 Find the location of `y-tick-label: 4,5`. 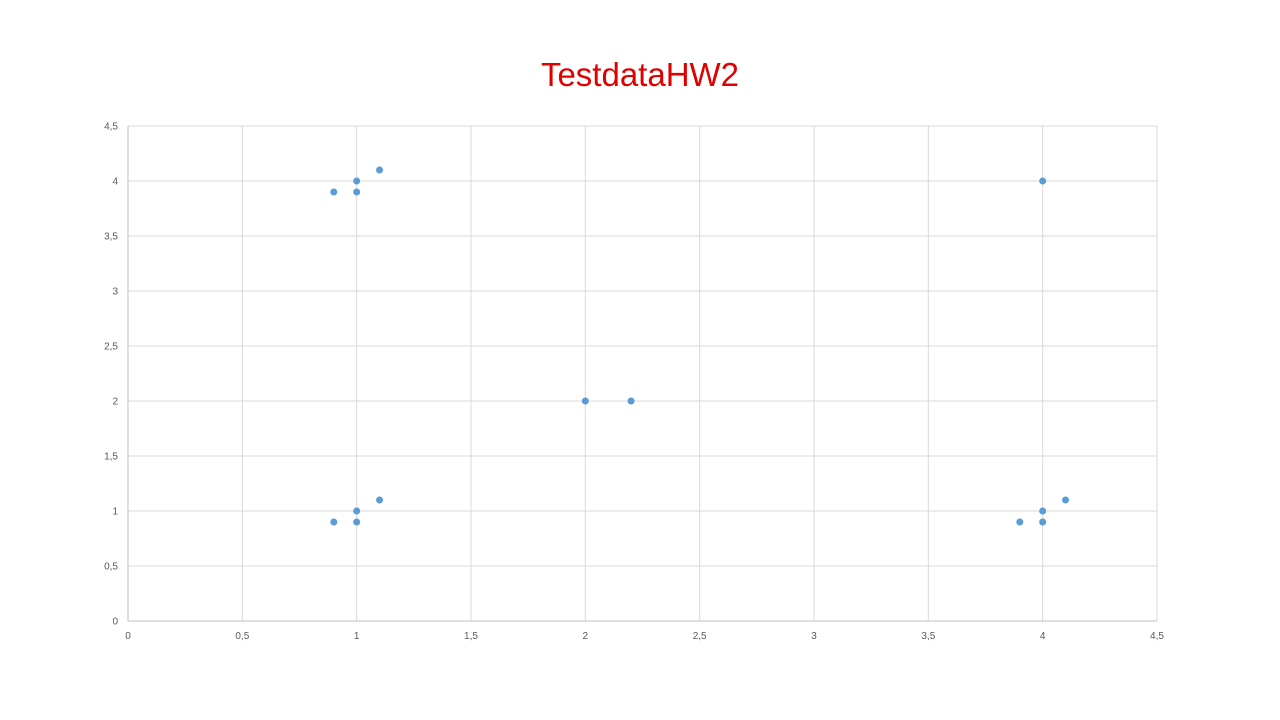

y-tick-label: 4,5 is located at coordinates (111, 127).